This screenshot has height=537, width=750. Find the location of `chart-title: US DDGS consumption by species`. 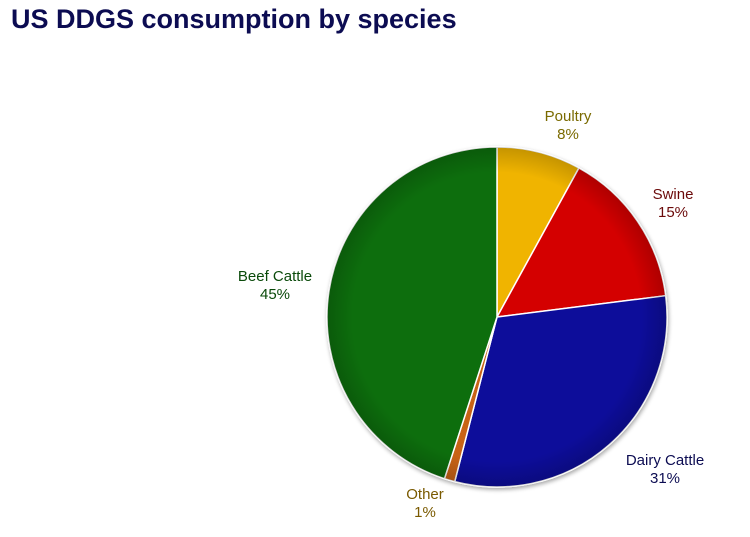

chart-title: US DDGS consumption by species is located at coordinates (234, 19).